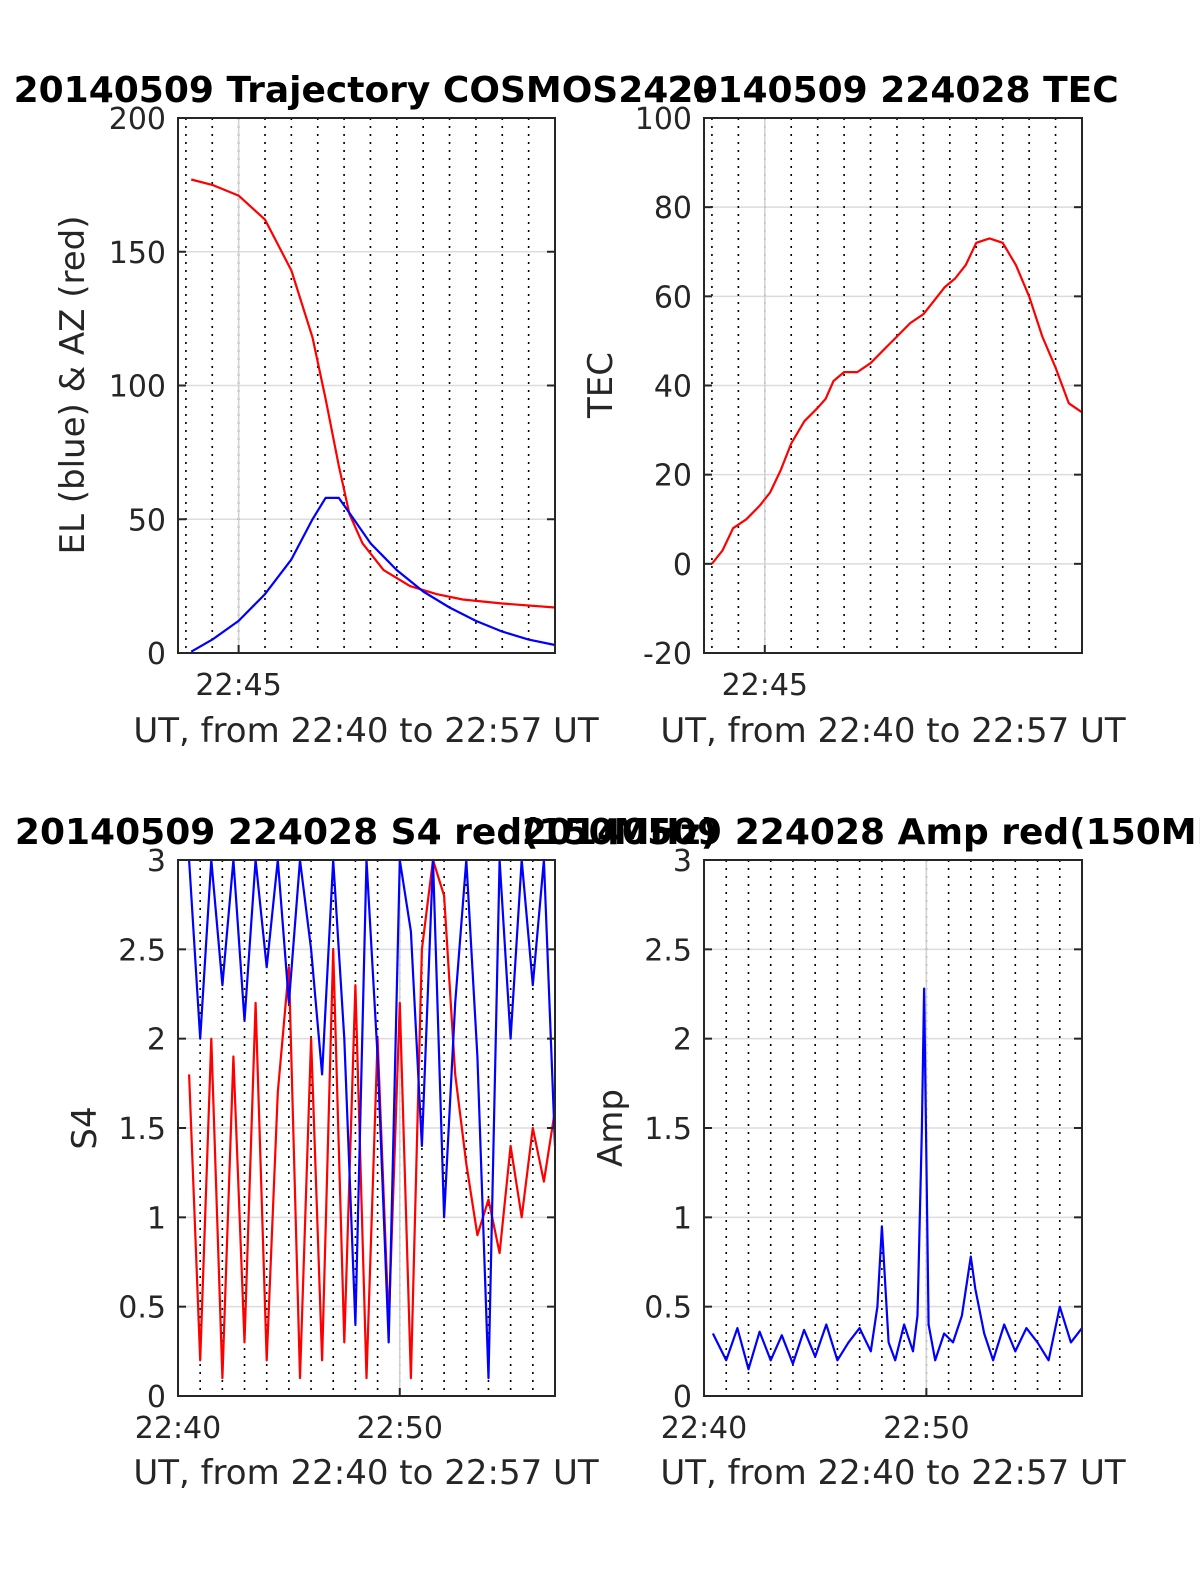  I want to click on amp-ytick-label: 2.5, so click(668, 950).